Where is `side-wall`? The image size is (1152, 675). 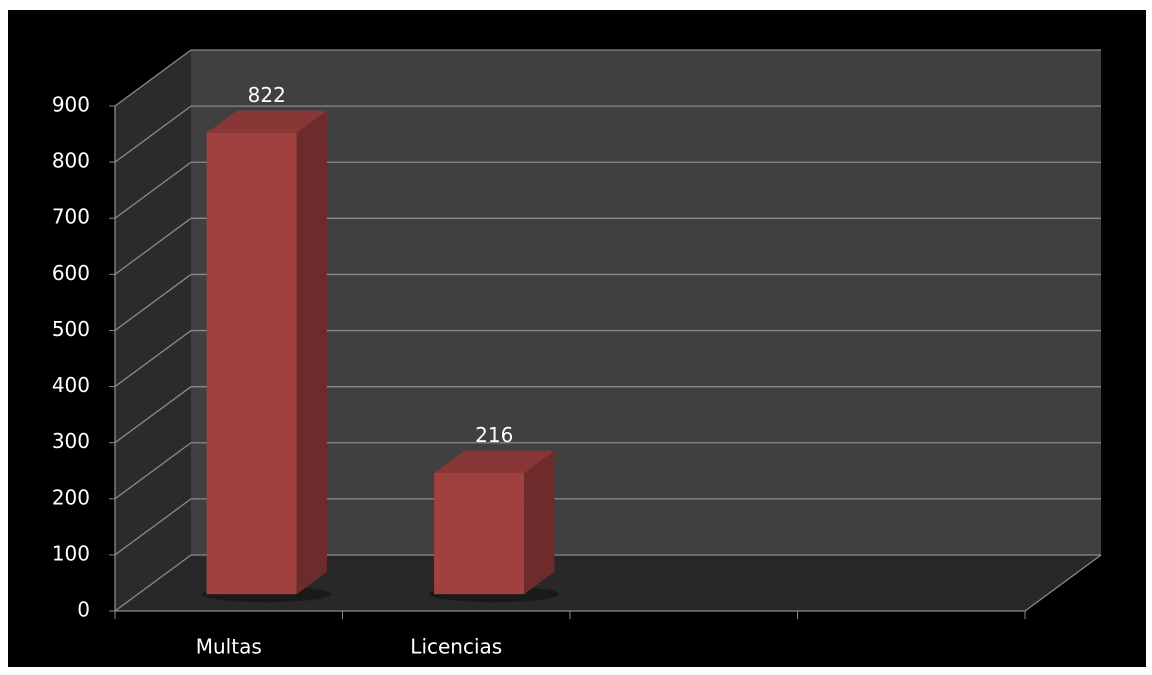 side-wall is located at coordinates (153, 330).